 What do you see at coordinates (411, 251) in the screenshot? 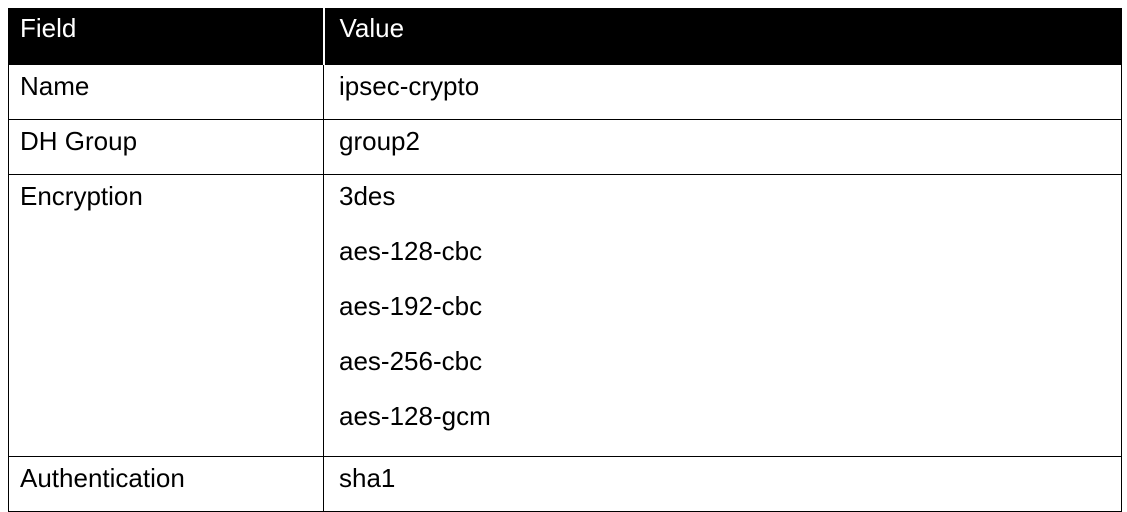
I see `encryption-value-item: aes-128-cbc` at bounding box center [411, 251].